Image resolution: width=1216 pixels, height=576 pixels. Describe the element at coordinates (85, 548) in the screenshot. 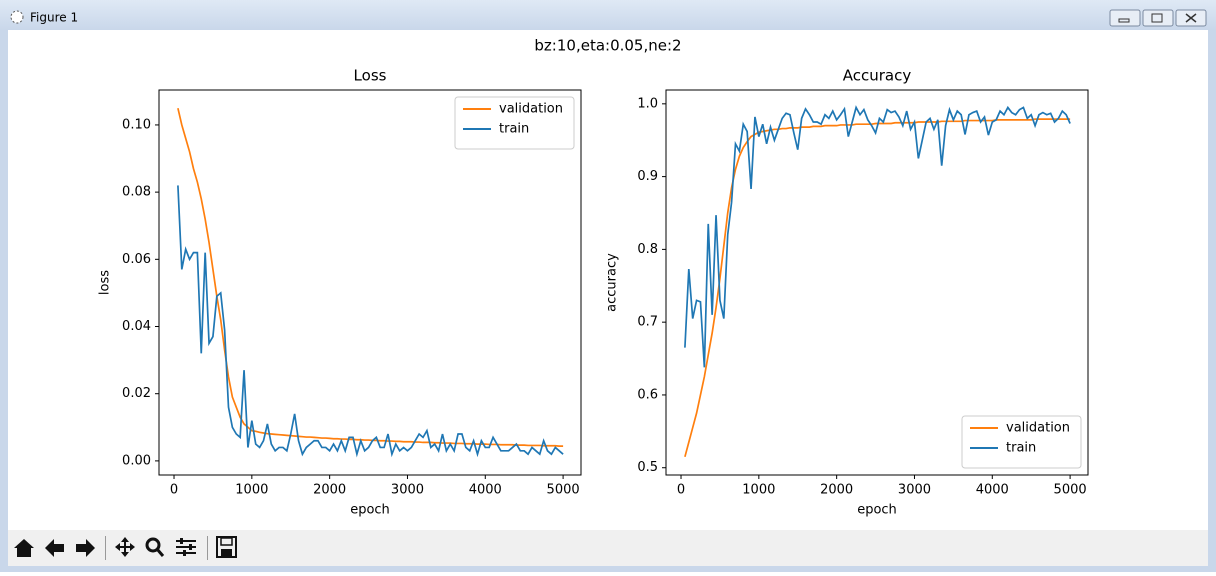

I see `forward-button` at that location.